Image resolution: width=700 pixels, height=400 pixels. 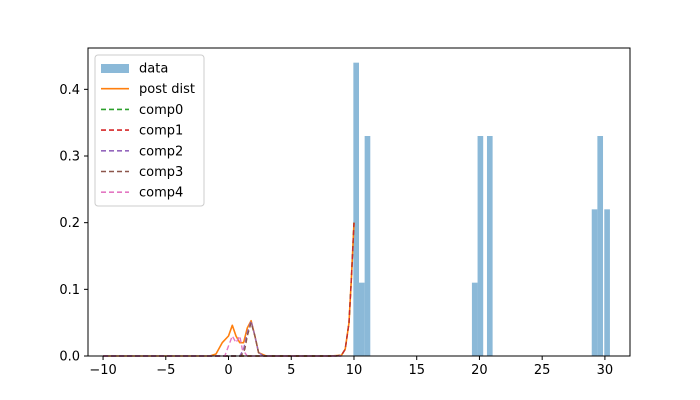 What do you see at coordinates (161, 151) in the screenshot?
I see `legend-label: comp2` at bounding box center [161, 151].